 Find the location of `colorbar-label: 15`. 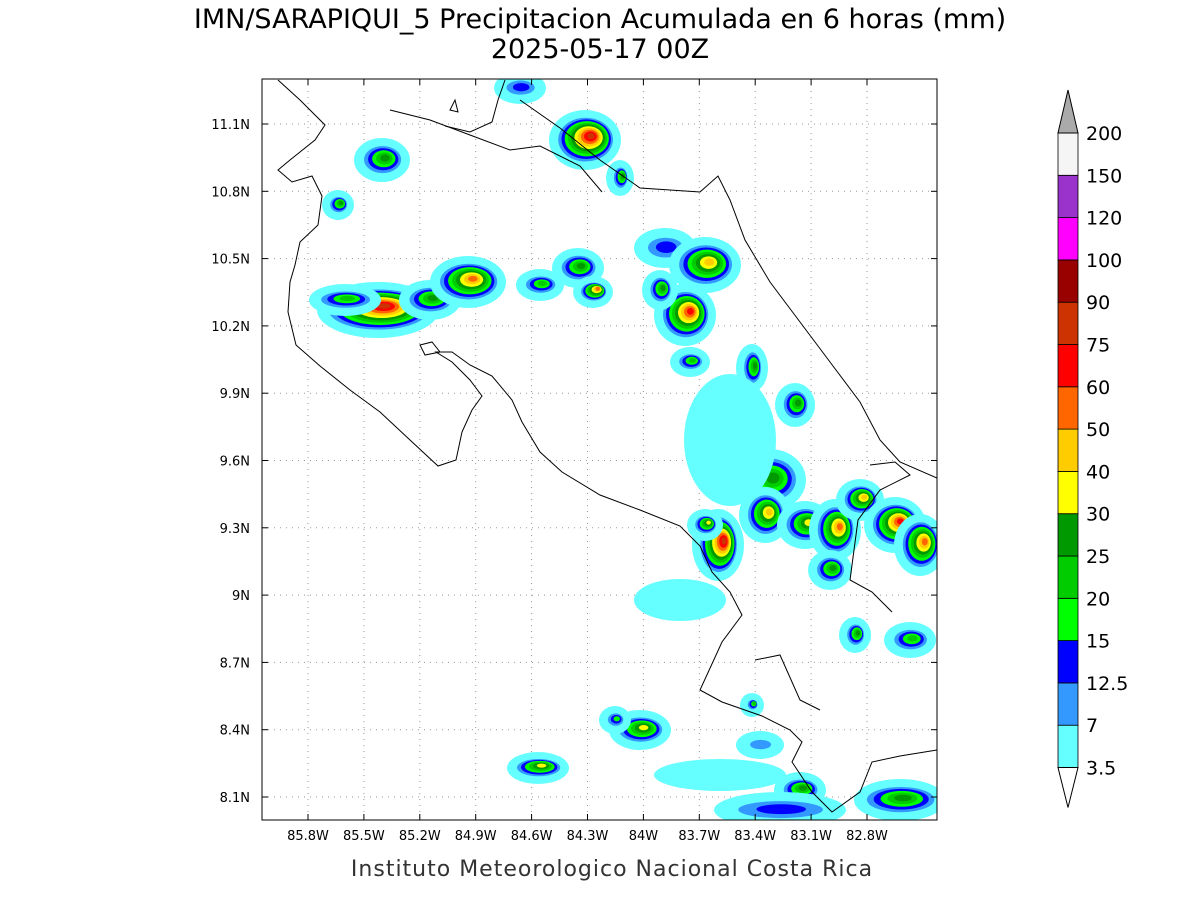

colorbar-label: 15 is located at coordinates (1098, 642).